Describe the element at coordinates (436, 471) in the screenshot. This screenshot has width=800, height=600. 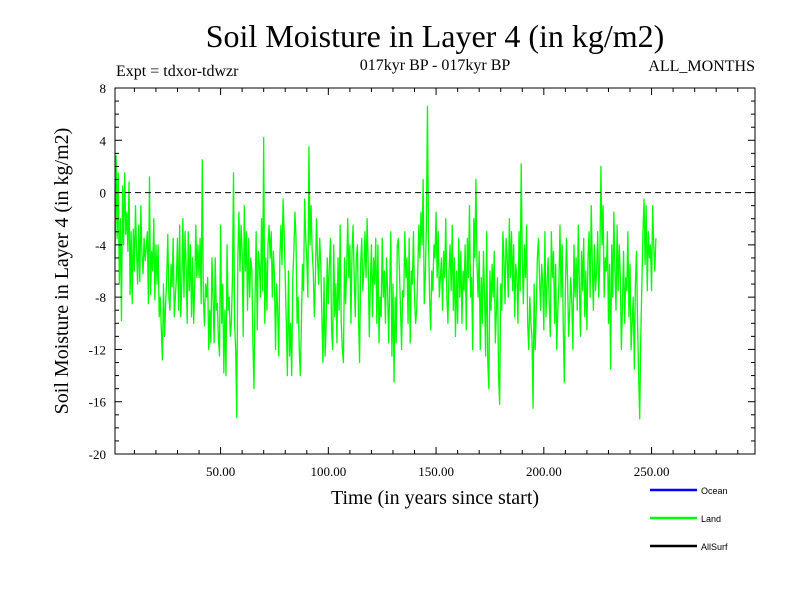
I see `x-tick-label: 150.00` at that location.